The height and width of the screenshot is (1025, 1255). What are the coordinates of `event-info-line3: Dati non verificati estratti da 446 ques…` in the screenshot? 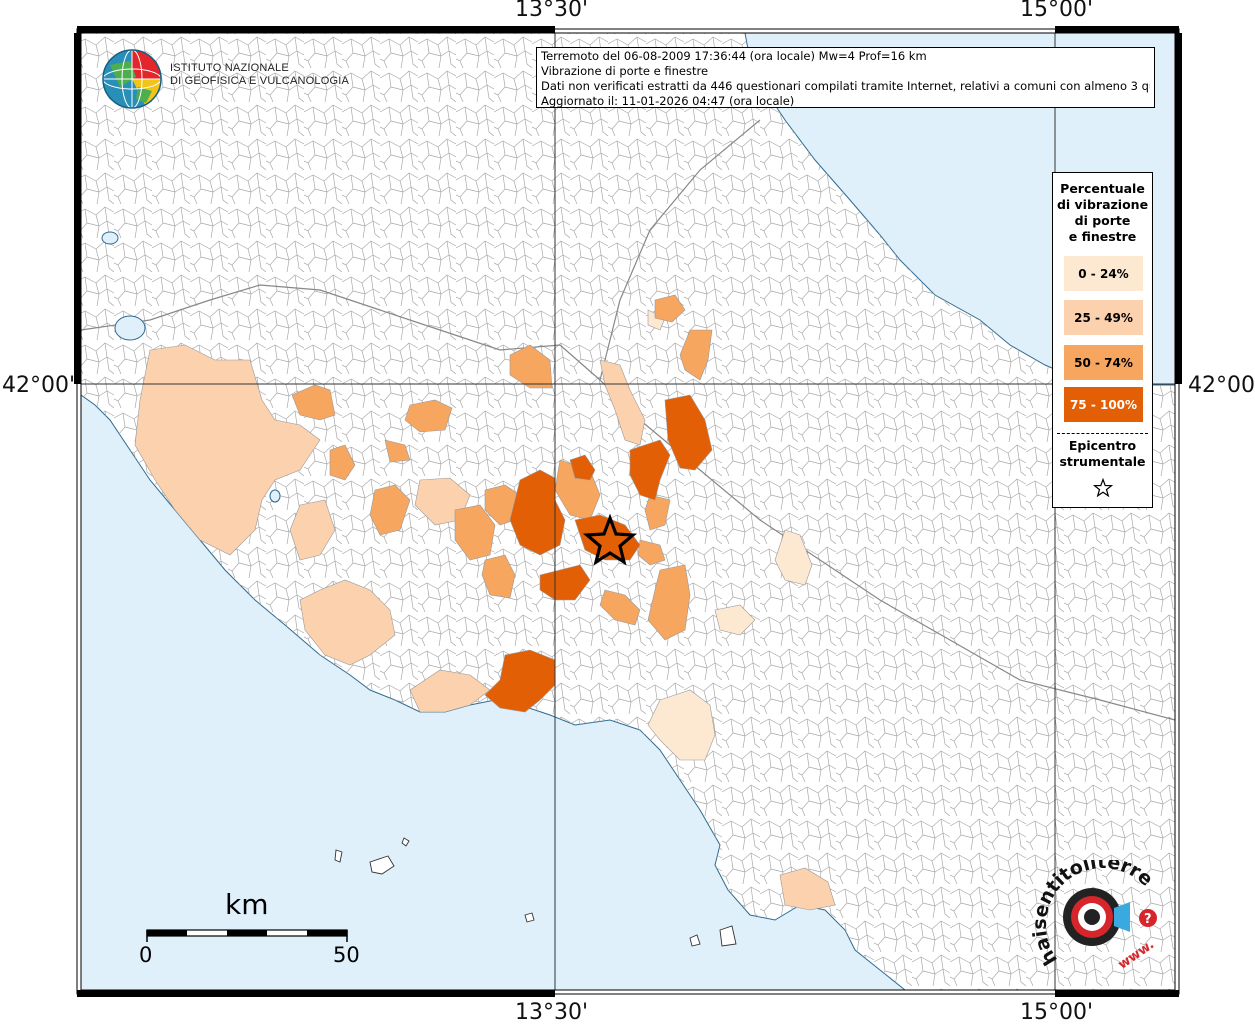 It's located at (845, 86).